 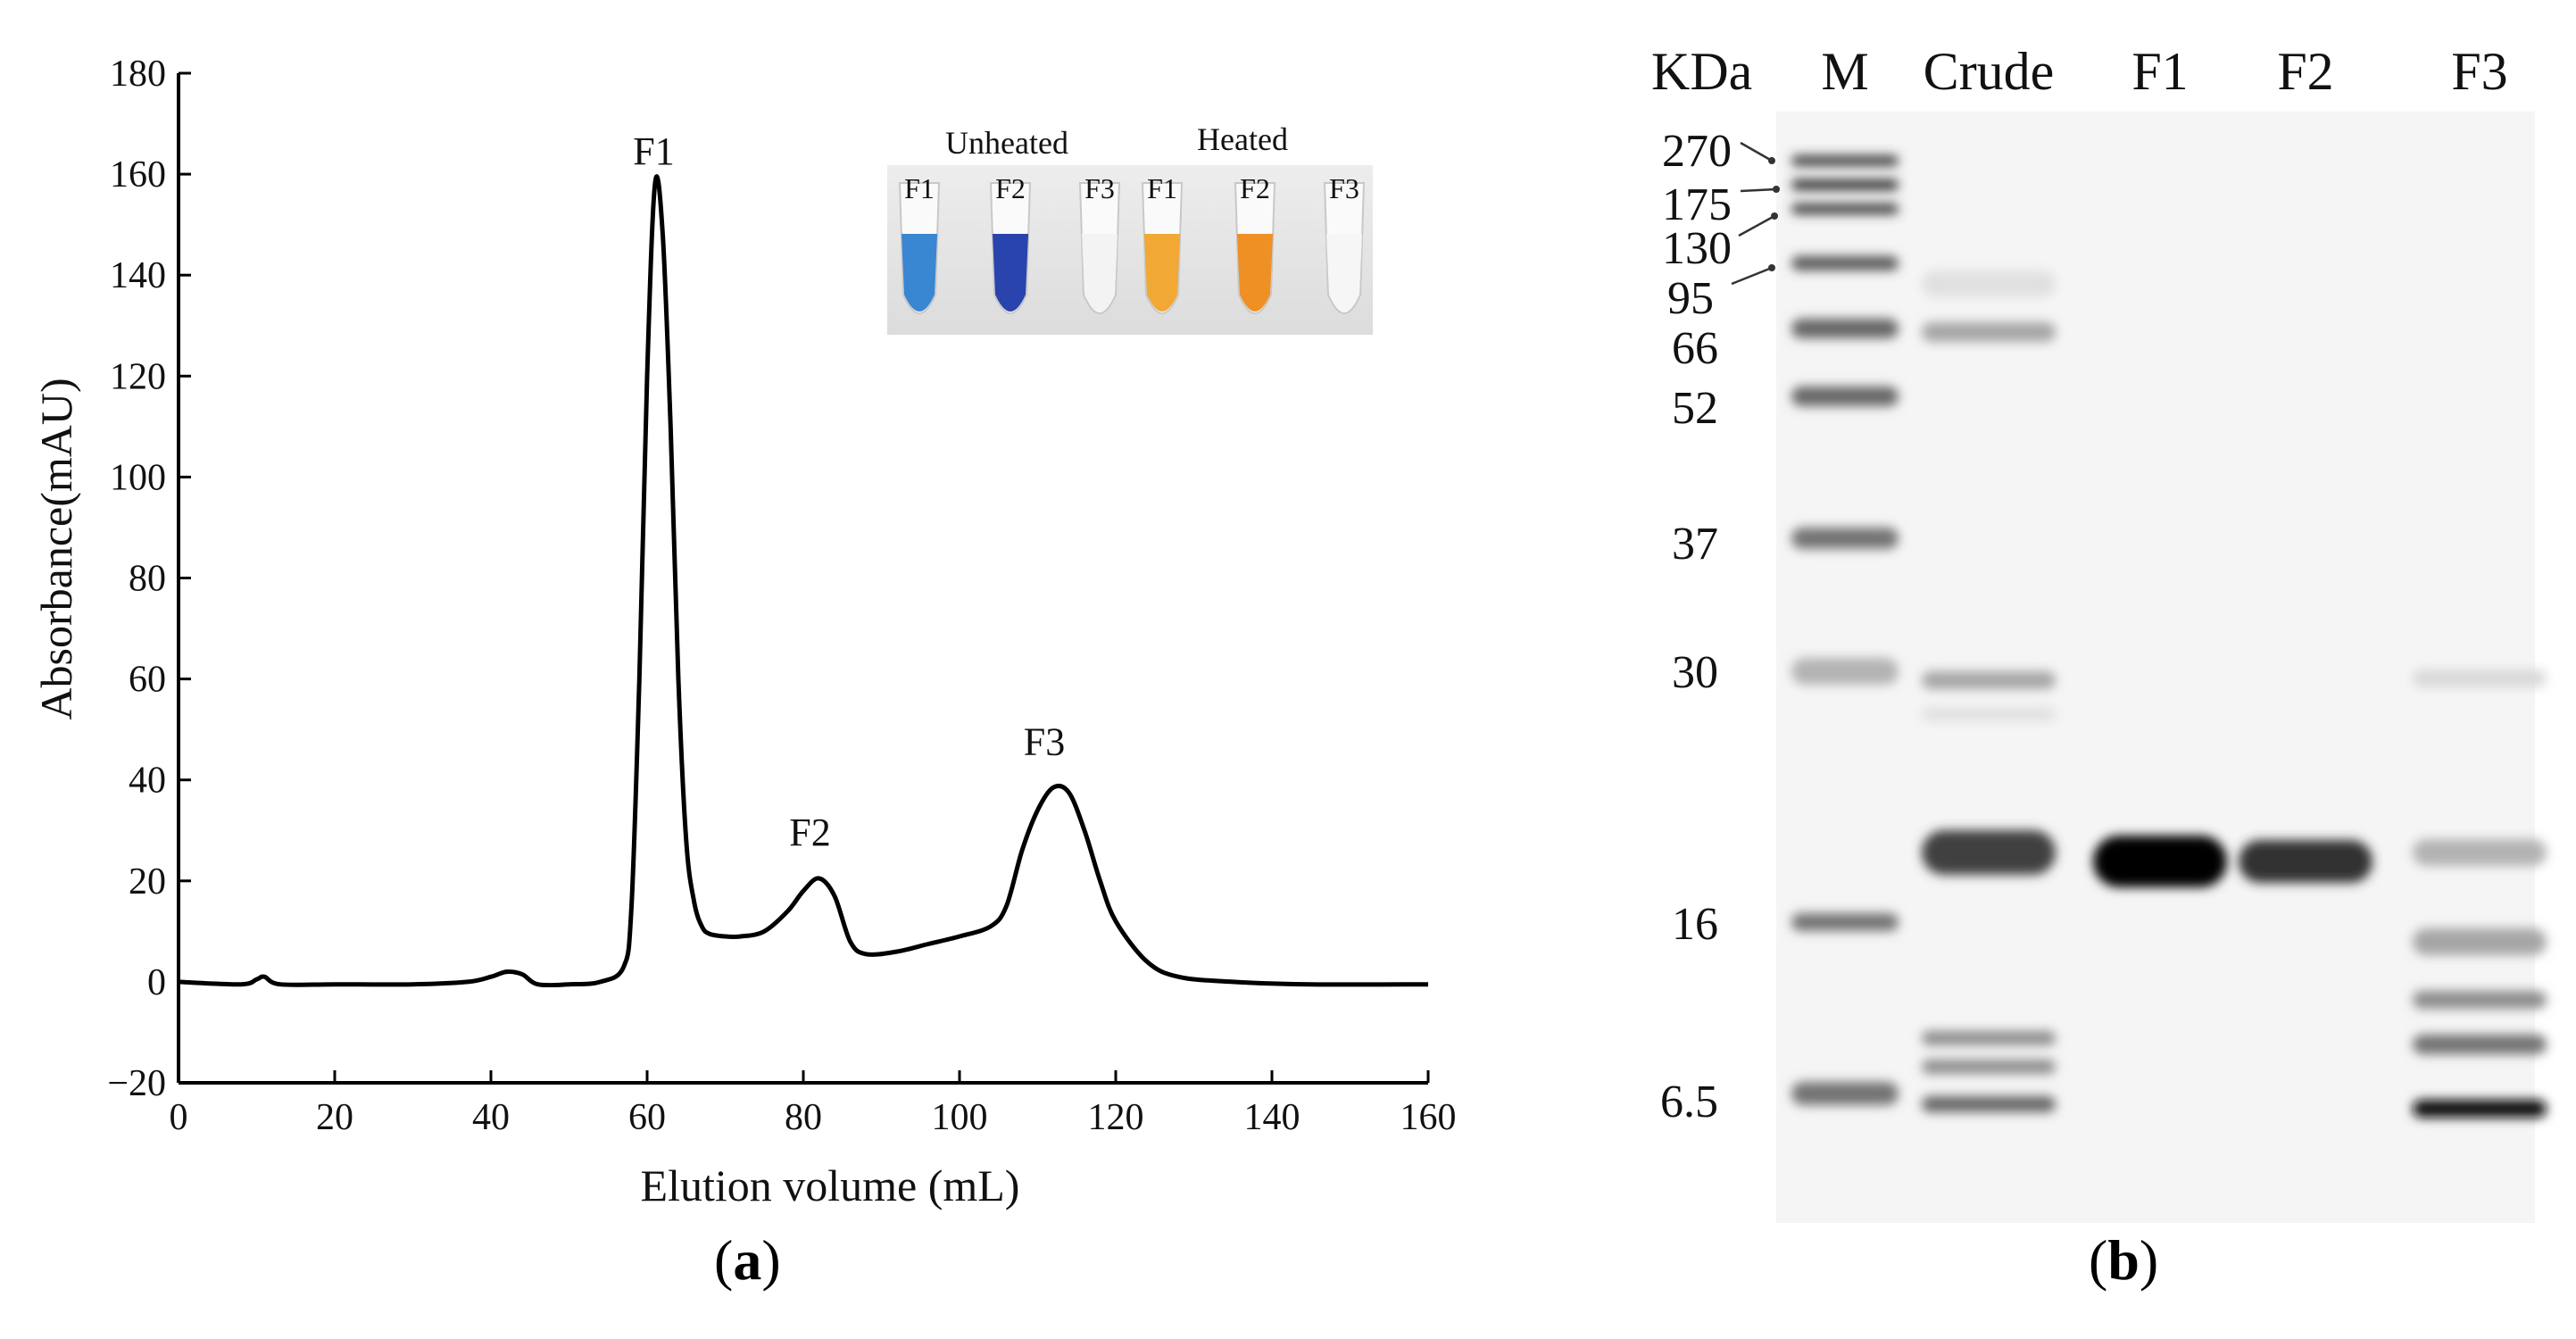 I want to click on marker-size-label: 6.5, so click(x=1689, y=1102).